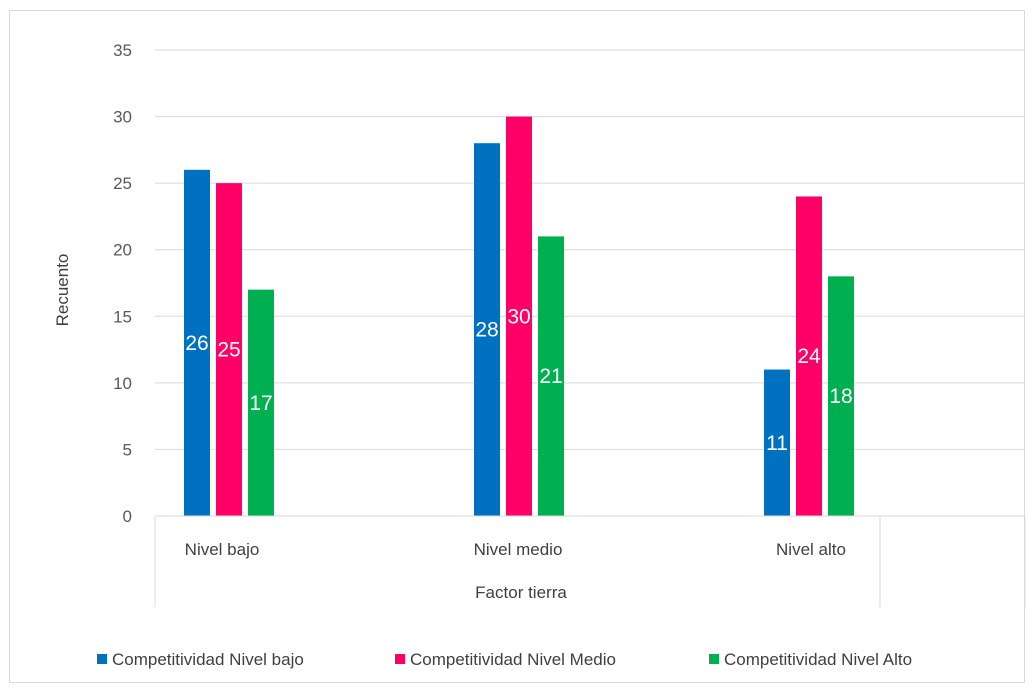  Describe the element at coordinates (208, 659) in the screenshot. I see `legend-label: Competitividad Nivel bajo` at that location.